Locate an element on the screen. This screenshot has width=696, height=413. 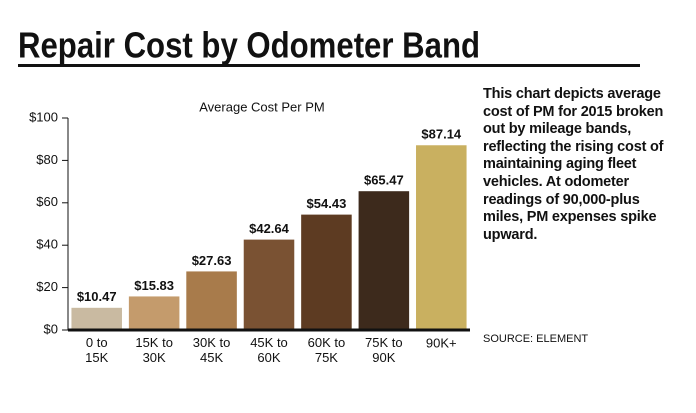
x-tick-label: 45K to 60K is located at coordinates (269, 350).